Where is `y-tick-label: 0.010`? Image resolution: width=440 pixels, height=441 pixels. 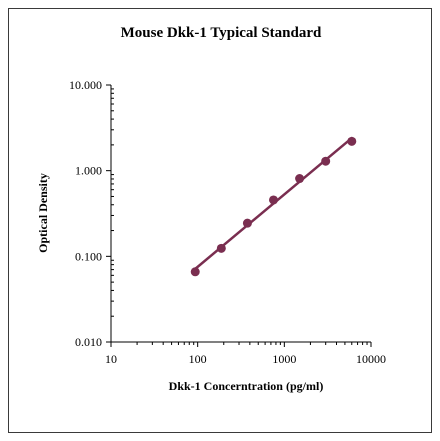 y-tick-label: 0.010 is located at coordinates (88, 342).